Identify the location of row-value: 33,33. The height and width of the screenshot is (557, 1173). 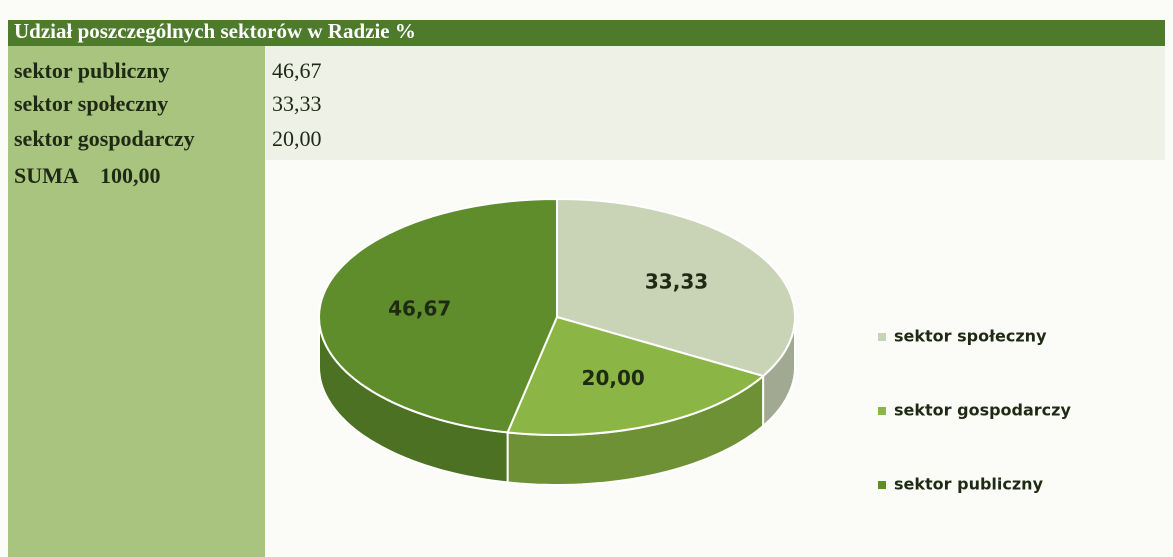
(297, 103).